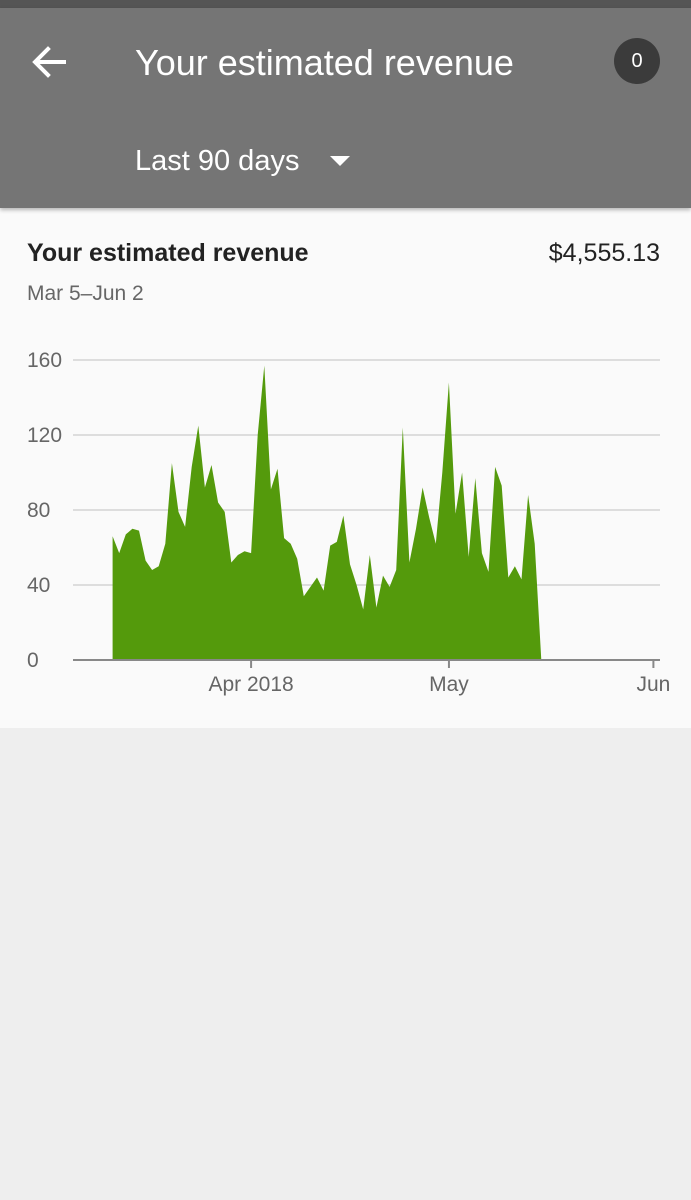  What do you see at coordinates (38, 585) in the screenshot?
I see `y-tick-label: 40` at bounding box center [38, 585].